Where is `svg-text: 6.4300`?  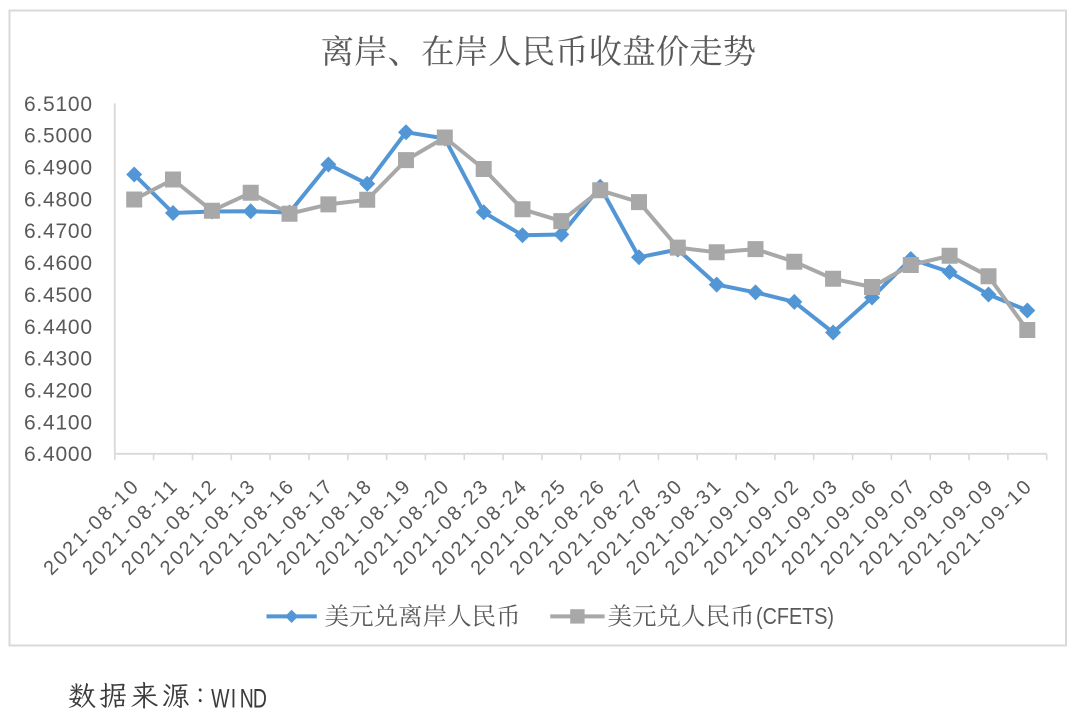
svg-text: 6.4300 is located at coordinates (58, 359).